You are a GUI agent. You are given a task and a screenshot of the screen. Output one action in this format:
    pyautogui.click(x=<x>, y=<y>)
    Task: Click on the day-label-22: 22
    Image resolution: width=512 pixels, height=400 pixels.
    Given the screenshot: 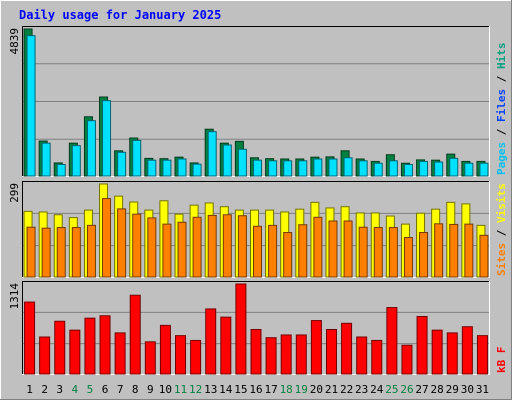 What is the action you would take?
    pyautogui.click(x=346, y=389)
    